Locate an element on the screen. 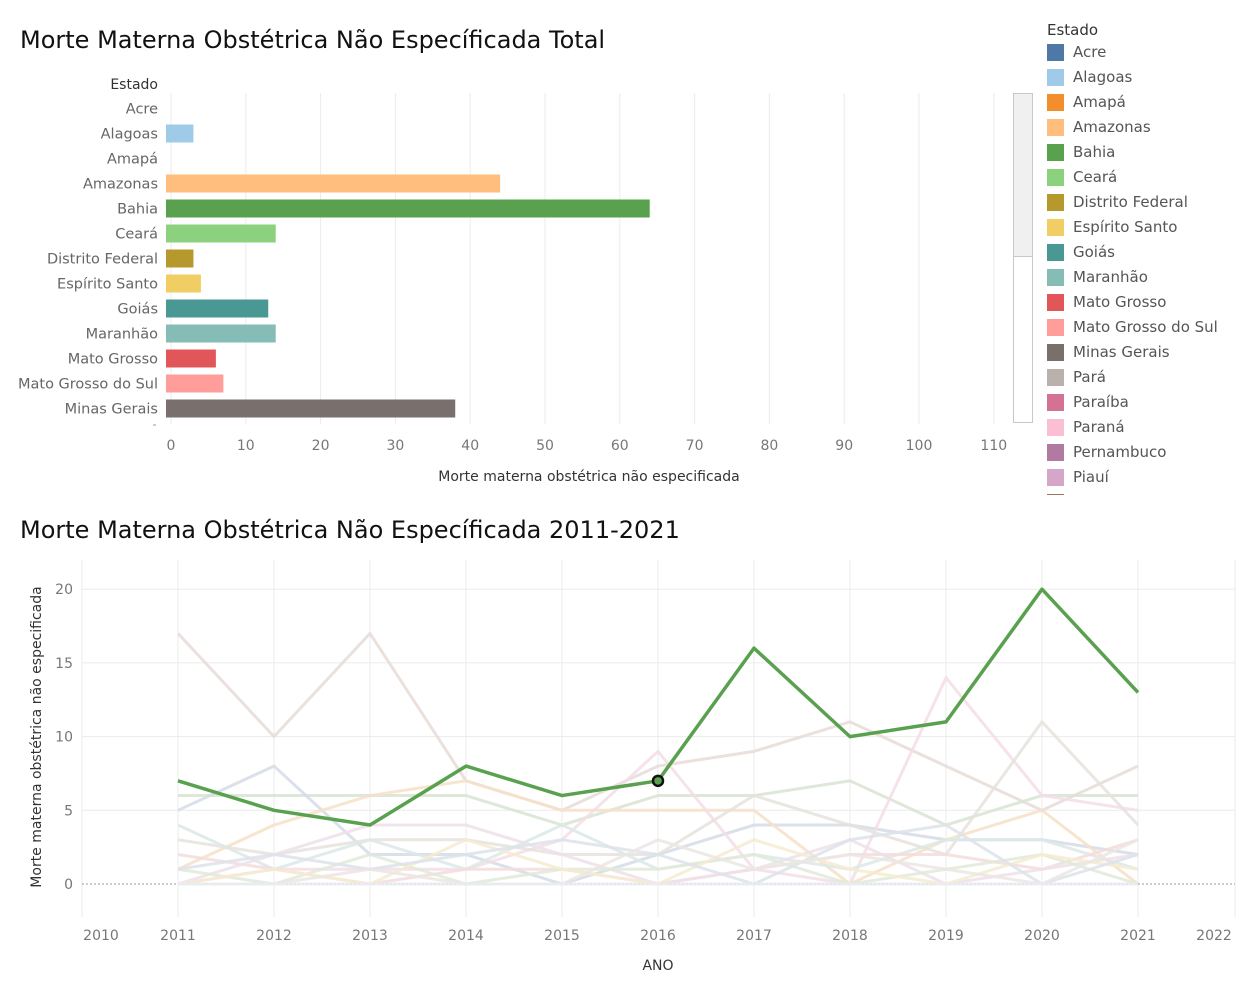  legend-item: Goiás is located at coordinates (1147, 252).